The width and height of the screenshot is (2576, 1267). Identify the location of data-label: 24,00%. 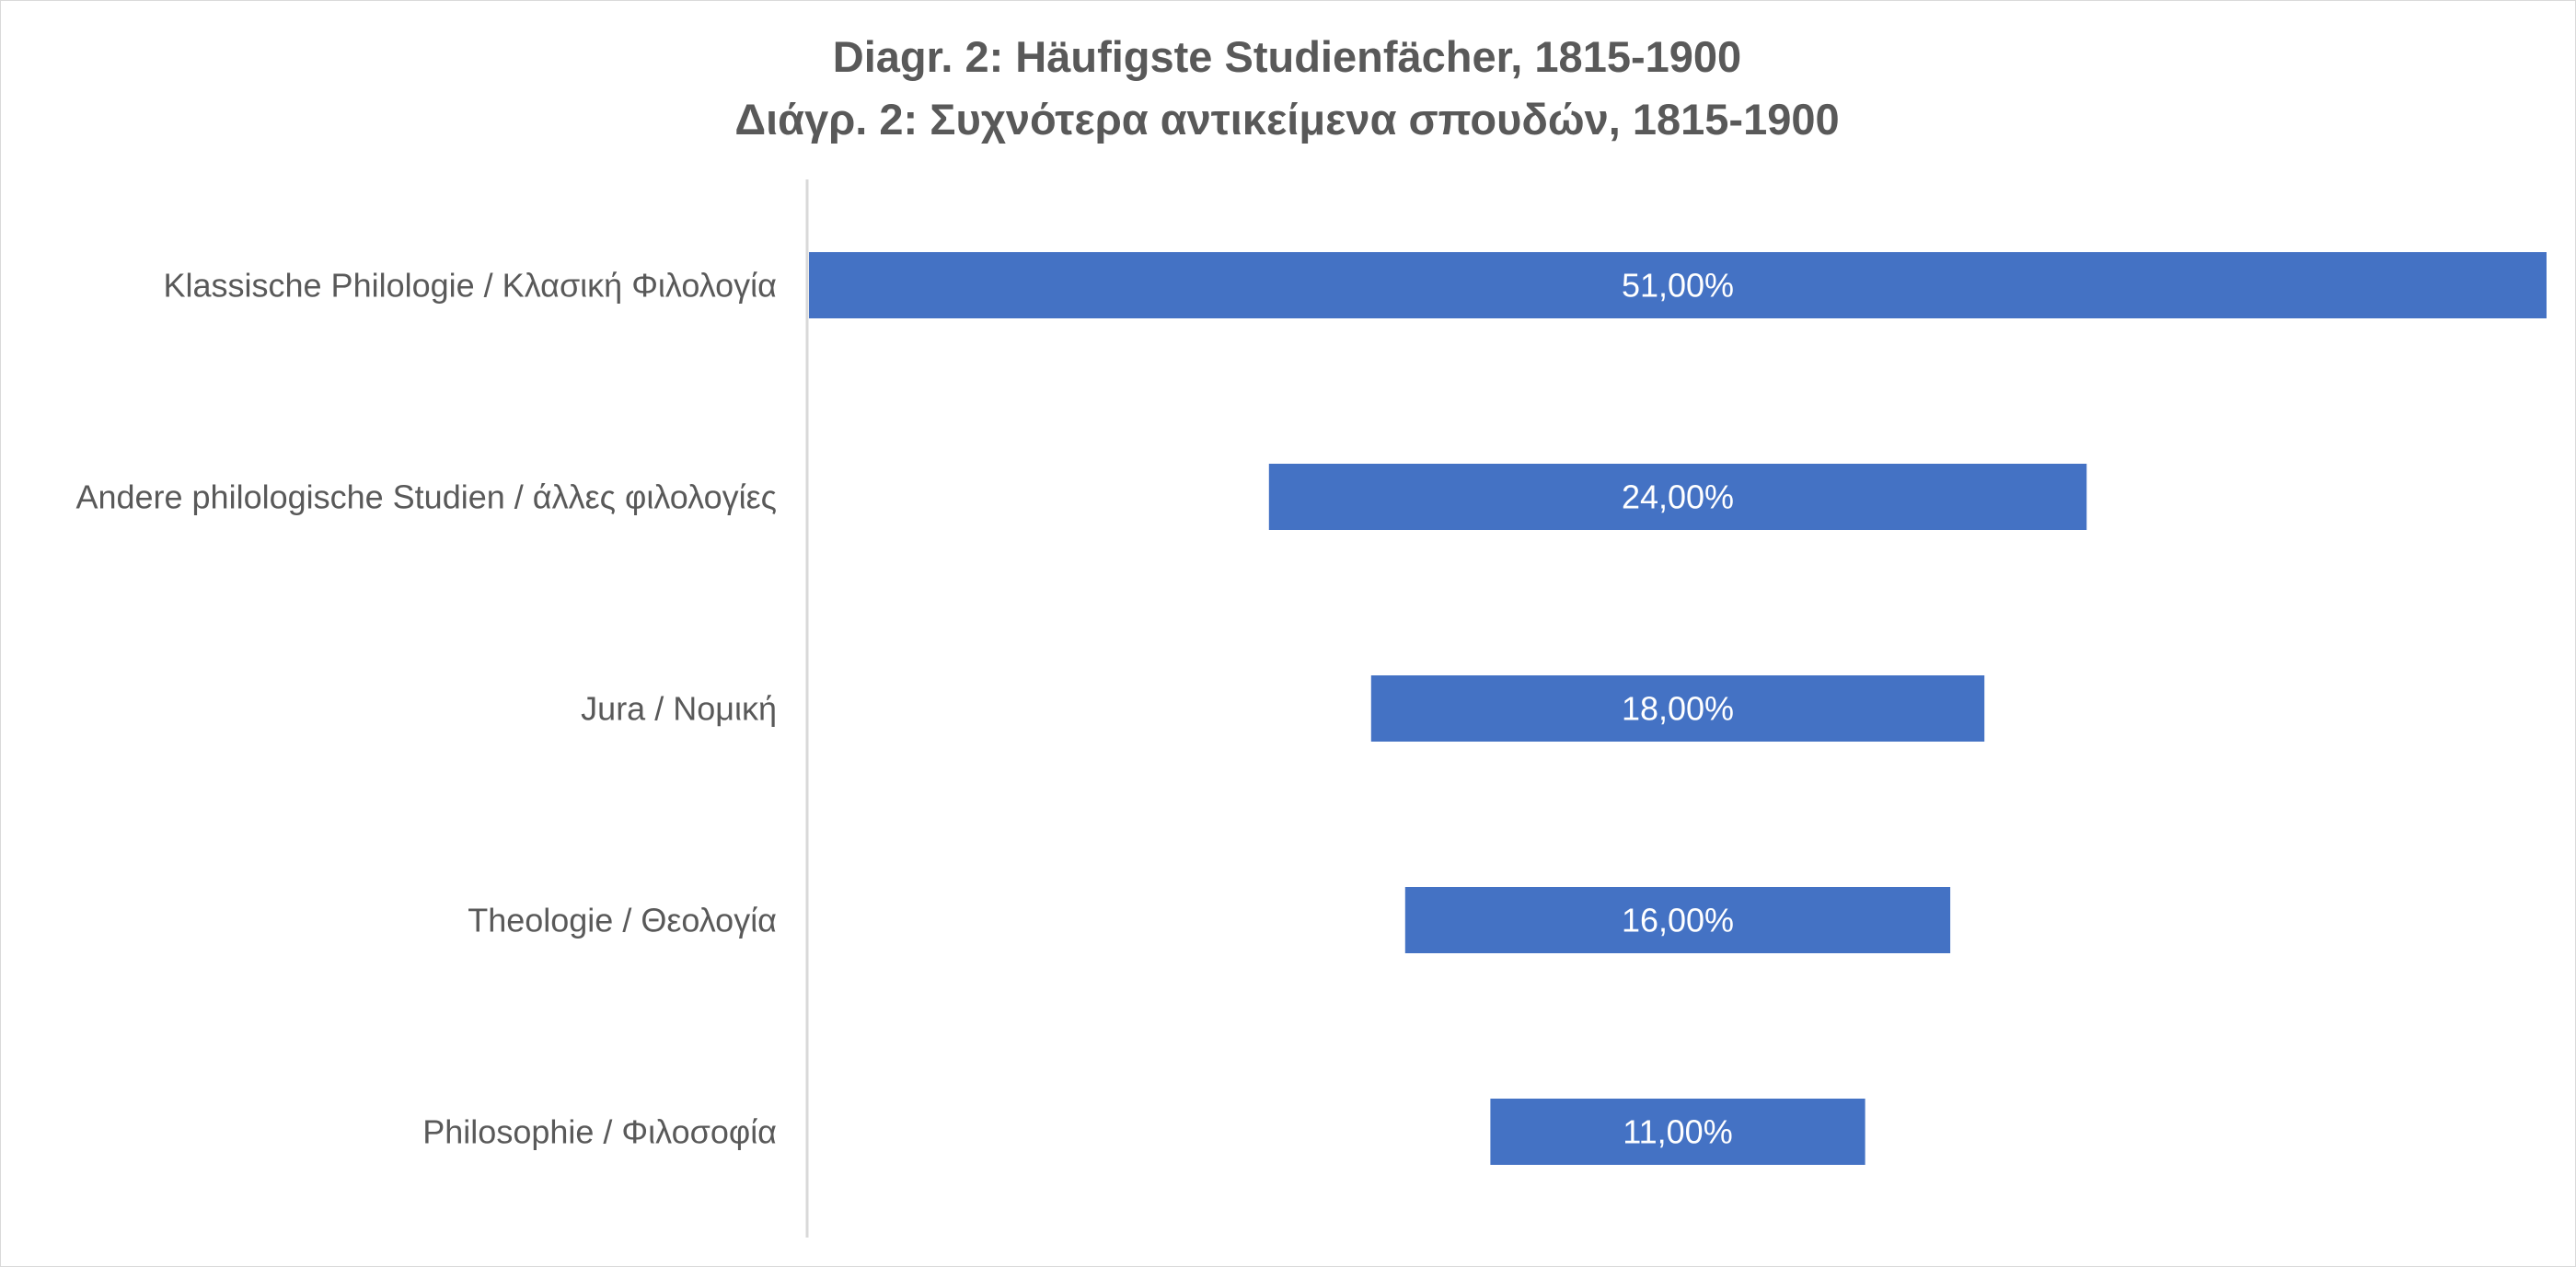
(1678, 497).